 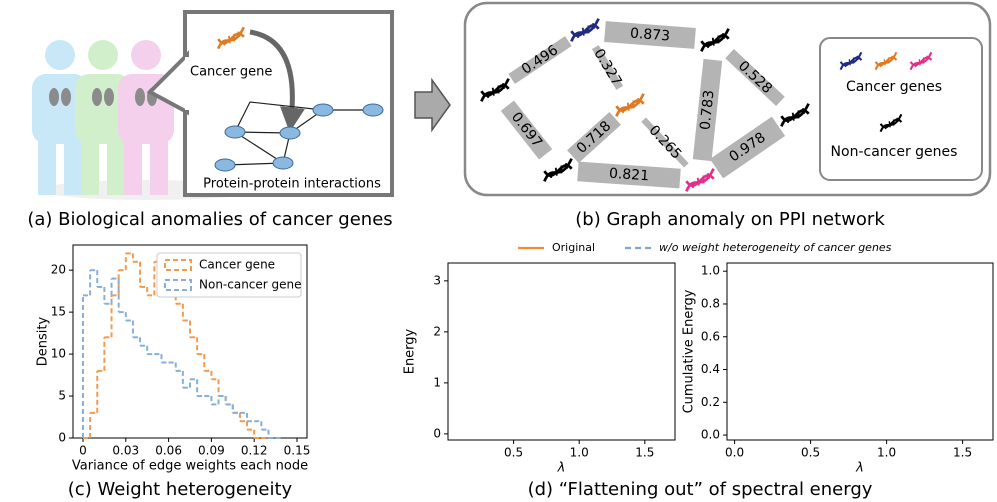 What do you see at coordinates (894, 87) in the screenshot?
I see `legend-cancer: Cancer genes` at bounding box center [894, 87].